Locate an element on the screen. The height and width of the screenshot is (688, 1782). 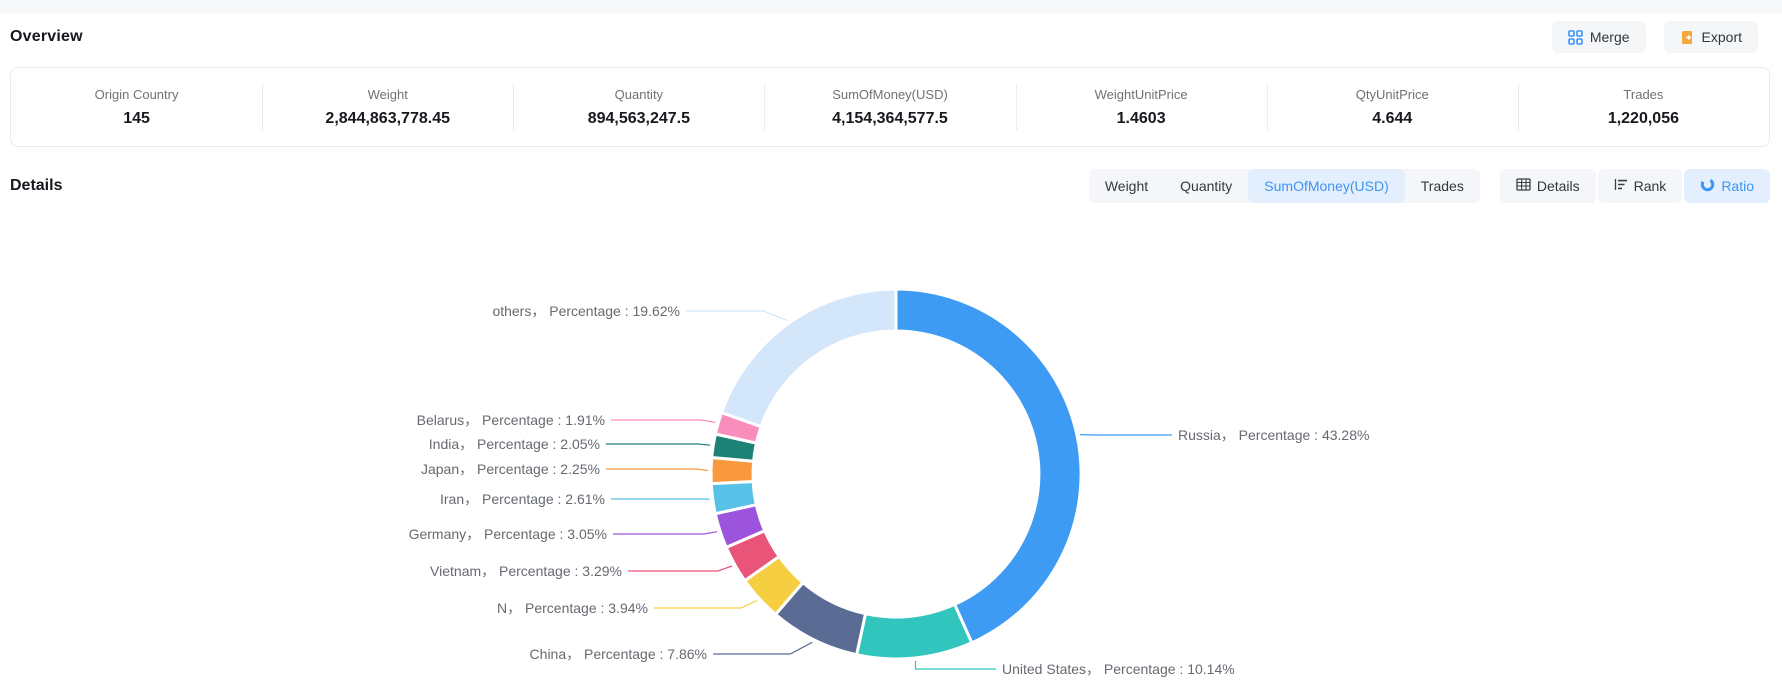
slice-label-others: others， Percentage : 19.62% is located at coordinates (586, 311).